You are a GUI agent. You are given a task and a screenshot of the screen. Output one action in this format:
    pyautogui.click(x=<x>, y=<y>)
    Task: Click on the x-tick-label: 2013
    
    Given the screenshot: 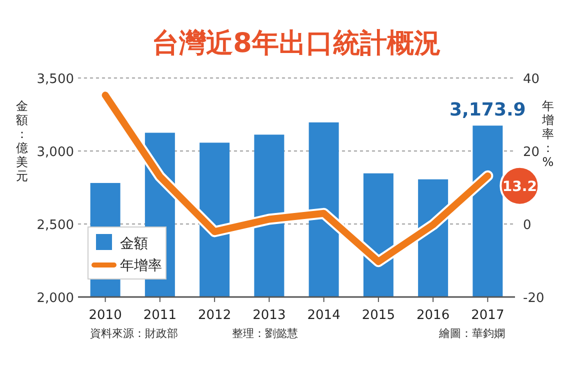 What is the action you would take?
    pyautogui.click(x=269, y=315)
    